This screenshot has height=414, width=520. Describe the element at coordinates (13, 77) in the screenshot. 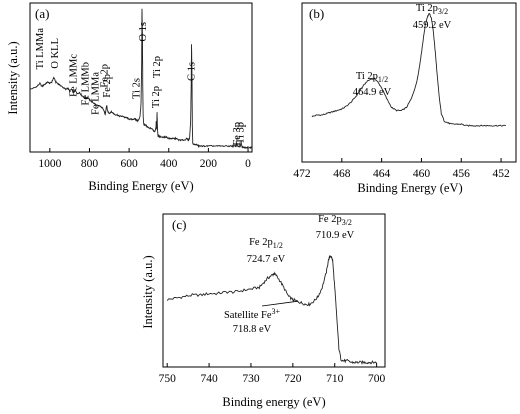

I see `panel-a-ylabel: Intensity (a.u.)` at that location.